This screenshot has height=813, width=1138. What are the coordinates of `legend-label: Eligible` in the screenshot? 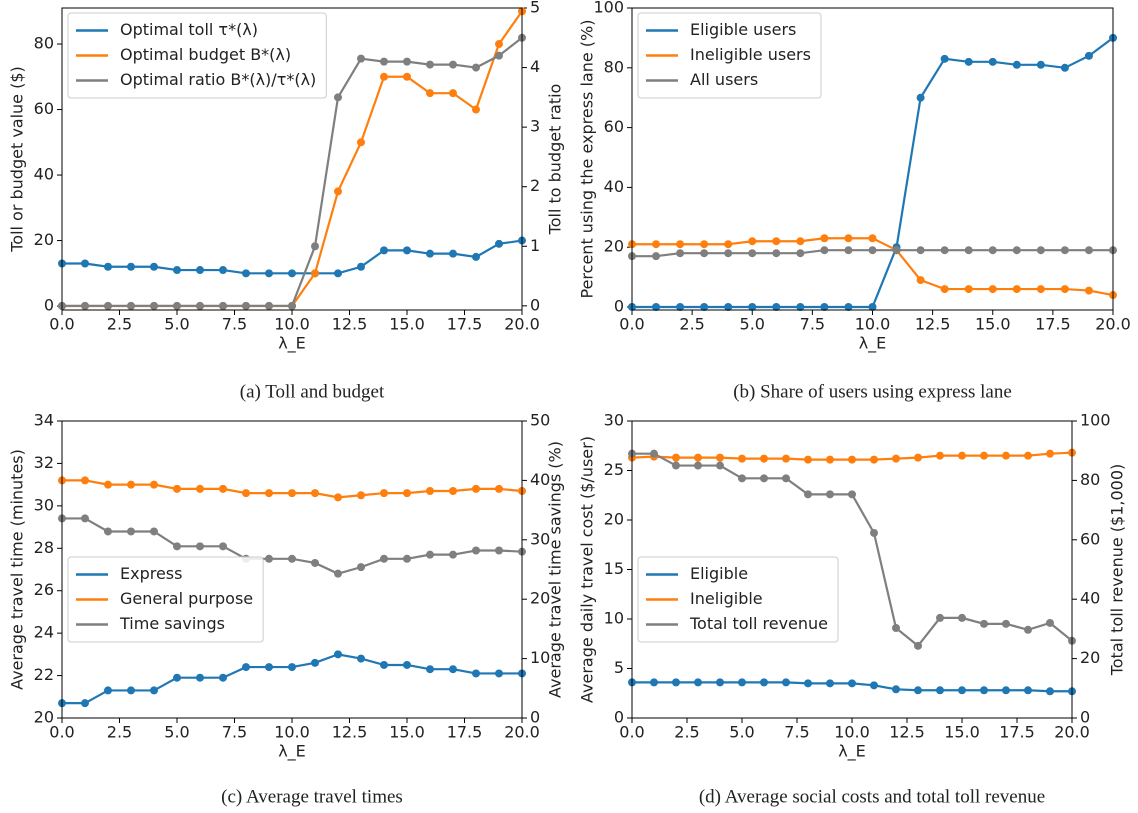 It's located at (719, 573).